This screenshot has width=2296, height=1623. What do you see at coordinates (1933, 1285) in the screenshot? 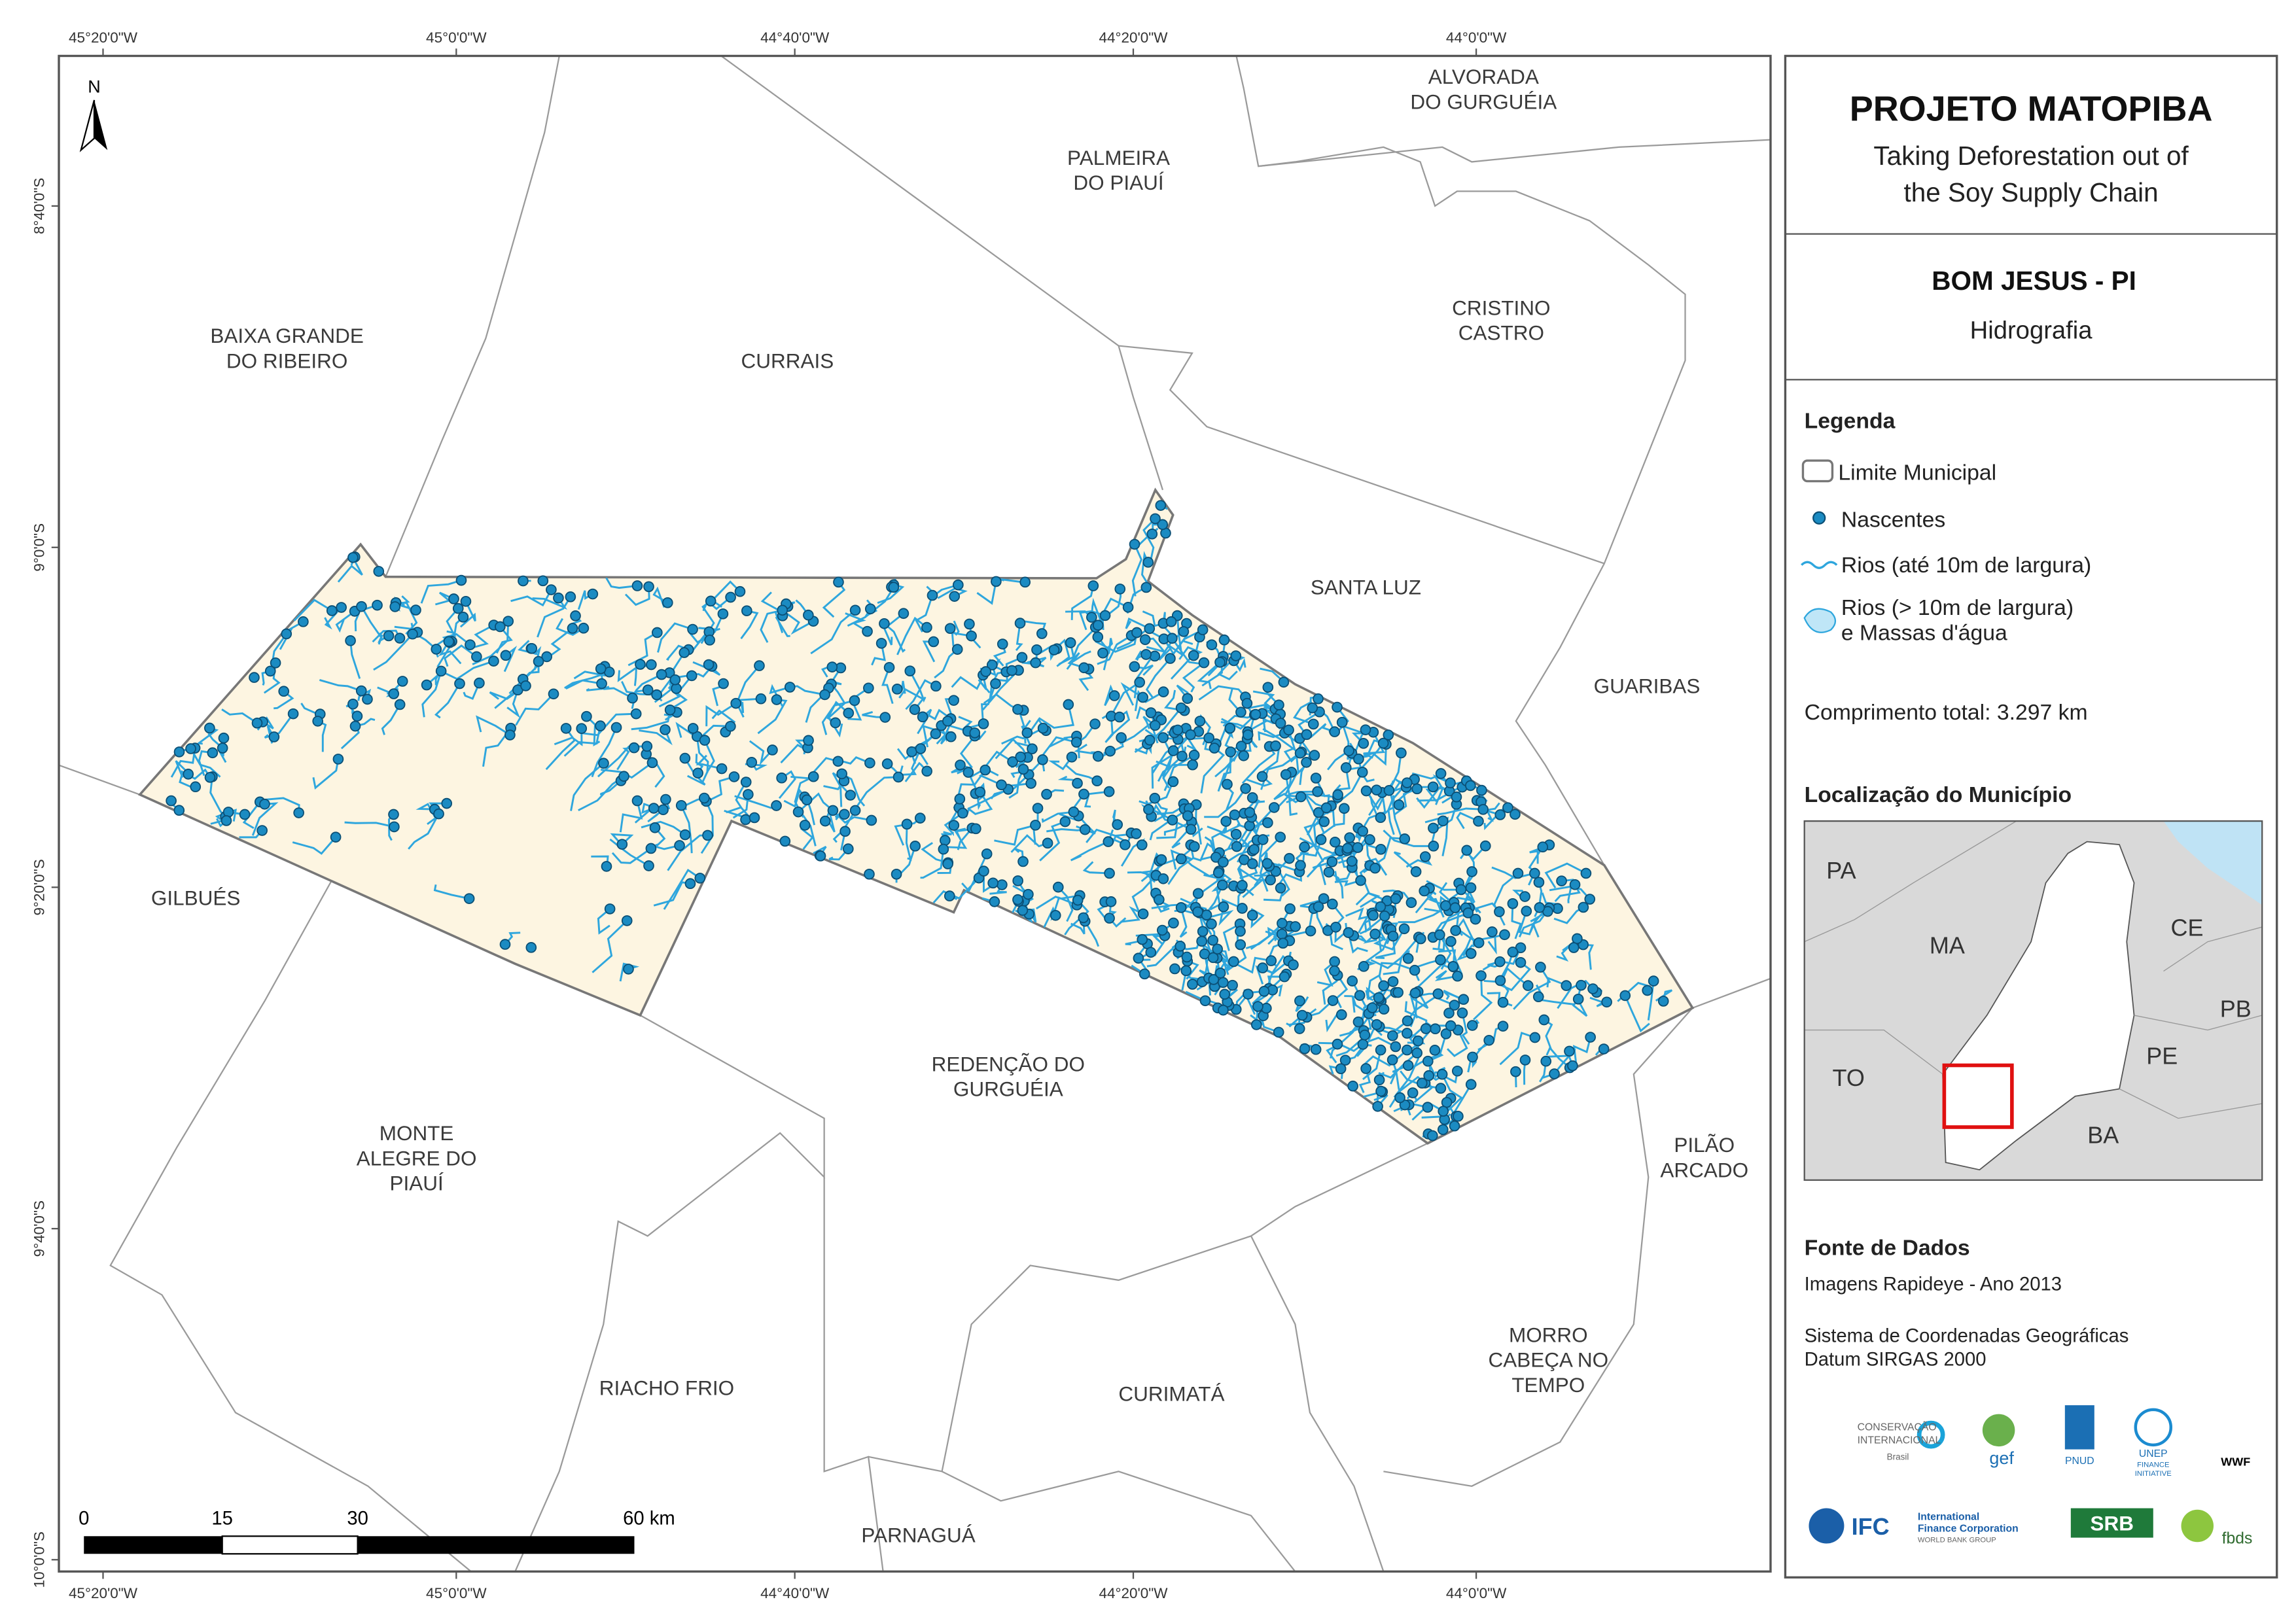
I see `source: Imagens Rapideye - Ano 2013` at bounding box center [1933, 1285].